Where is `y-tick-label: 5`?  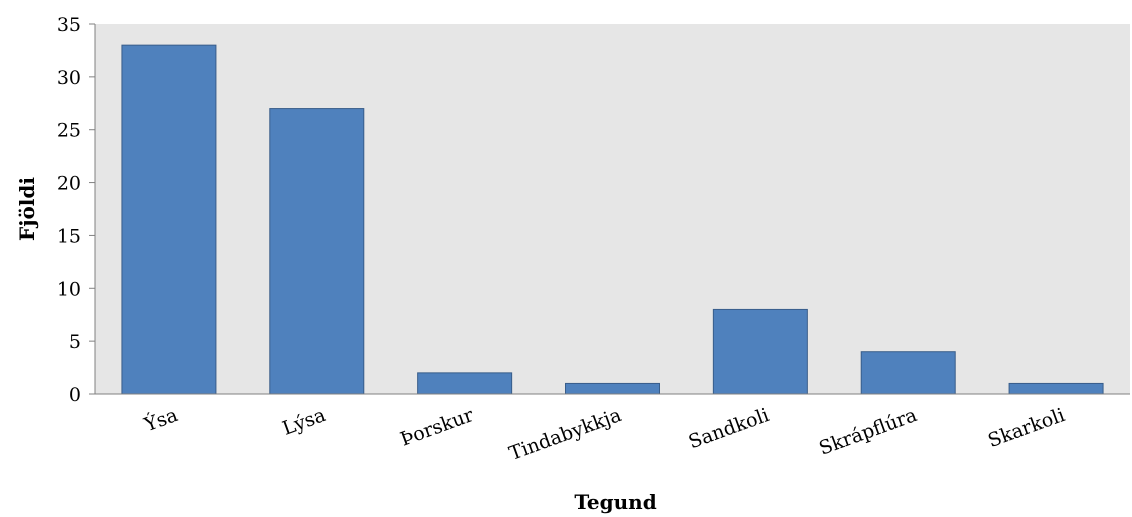 y-tick-label: 5 is located at coordinates (75, 342).